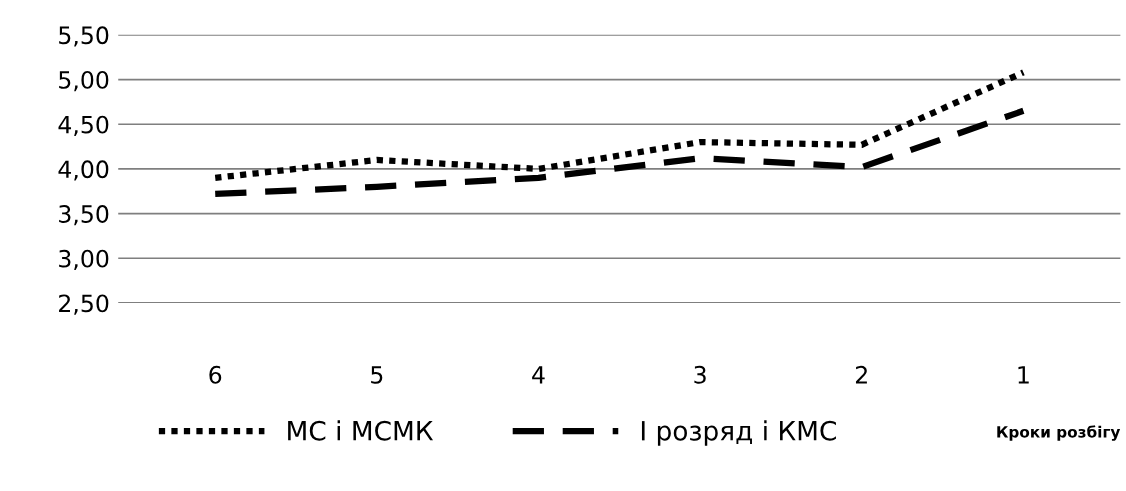  I want to click on x-axis-title: Кроки розбігу, so click(1059, 433).